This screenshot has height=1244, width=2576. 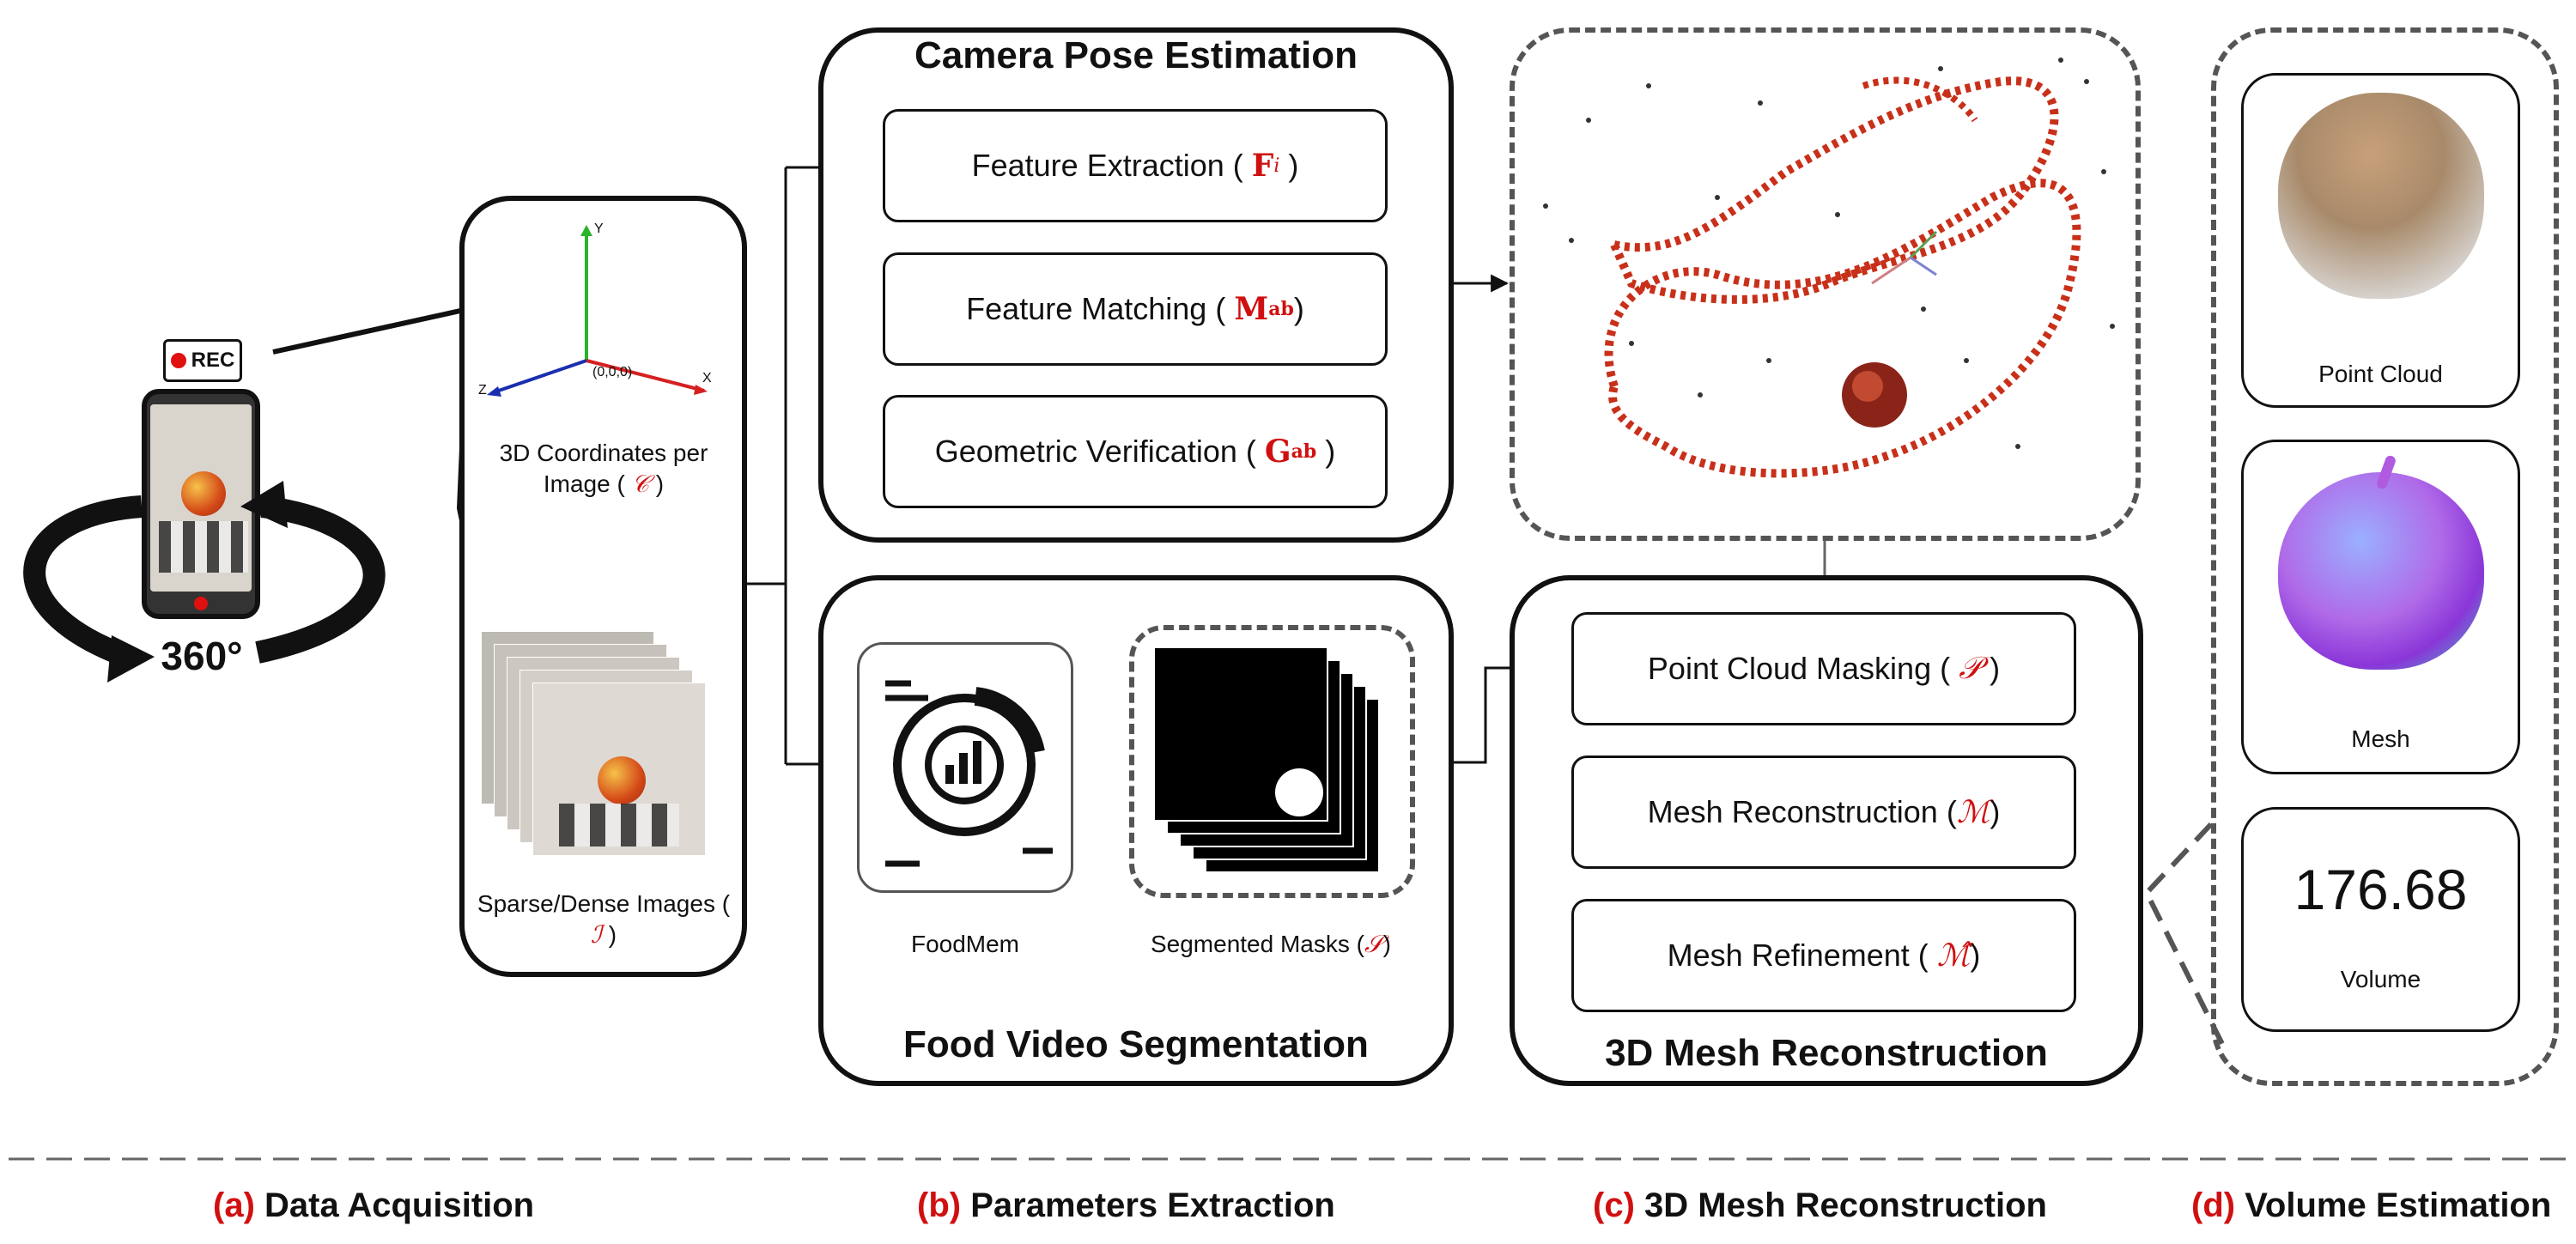 I want to click on section-label-b: (b) Parameters Extraction, so click(x=1126, y=1205).